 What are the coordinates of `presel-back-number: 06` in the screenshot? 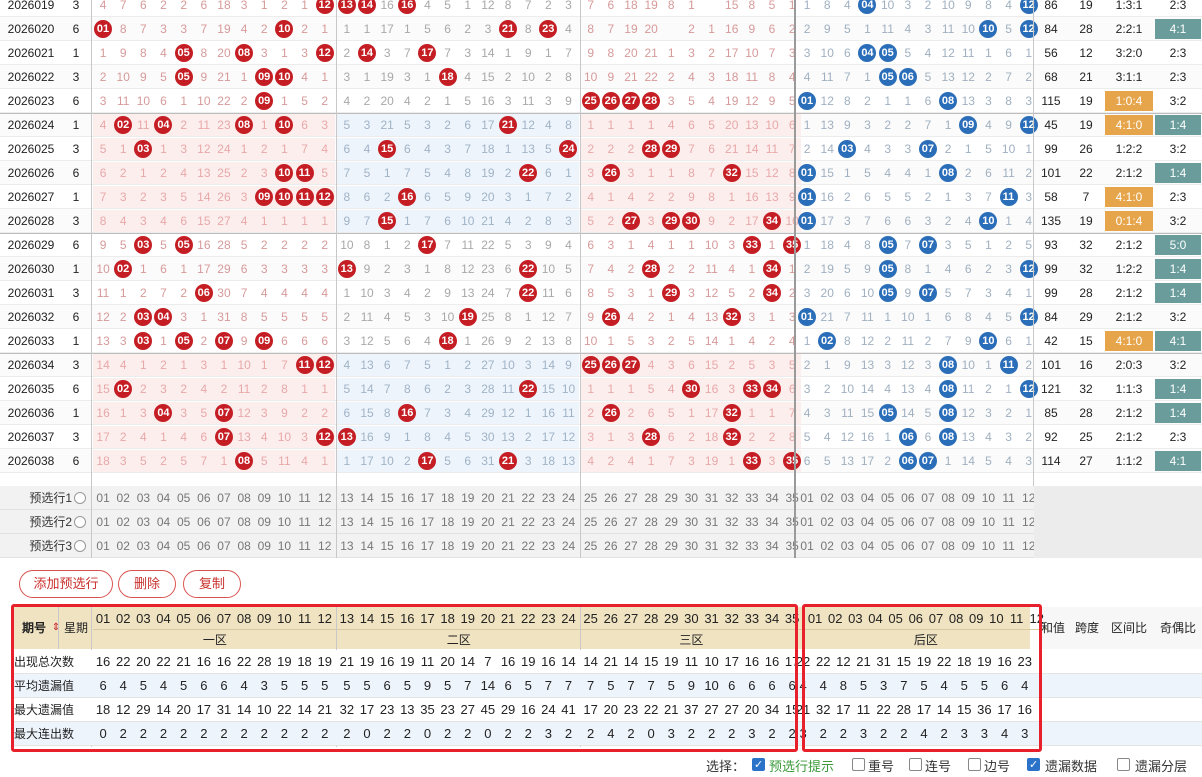 It's located at (908, 522).